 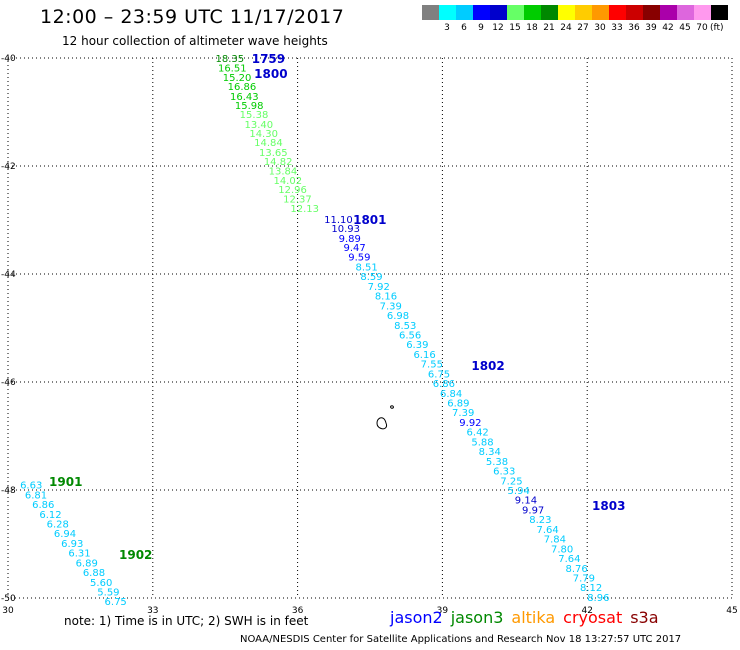 I want to click on wave-height-value: 9.47, so click(x=354, y=248).